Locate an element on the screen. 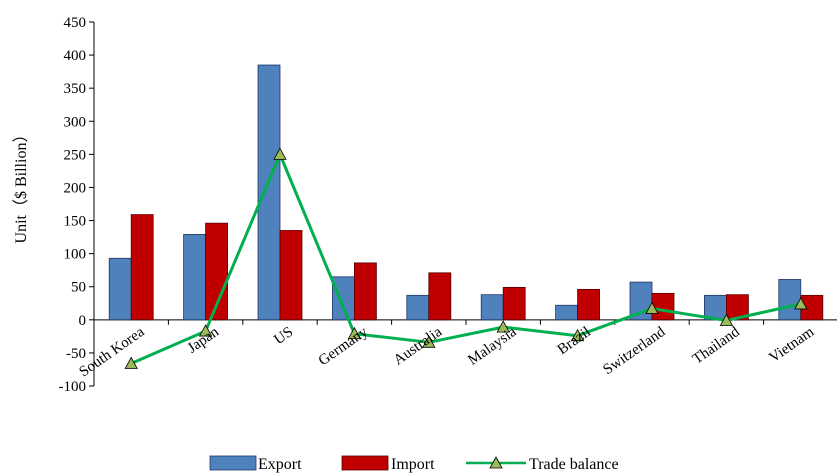 Image resolution: width=837 pixels, height=474 pixels. legend-swatch-import is located at coordinates (365, 463).